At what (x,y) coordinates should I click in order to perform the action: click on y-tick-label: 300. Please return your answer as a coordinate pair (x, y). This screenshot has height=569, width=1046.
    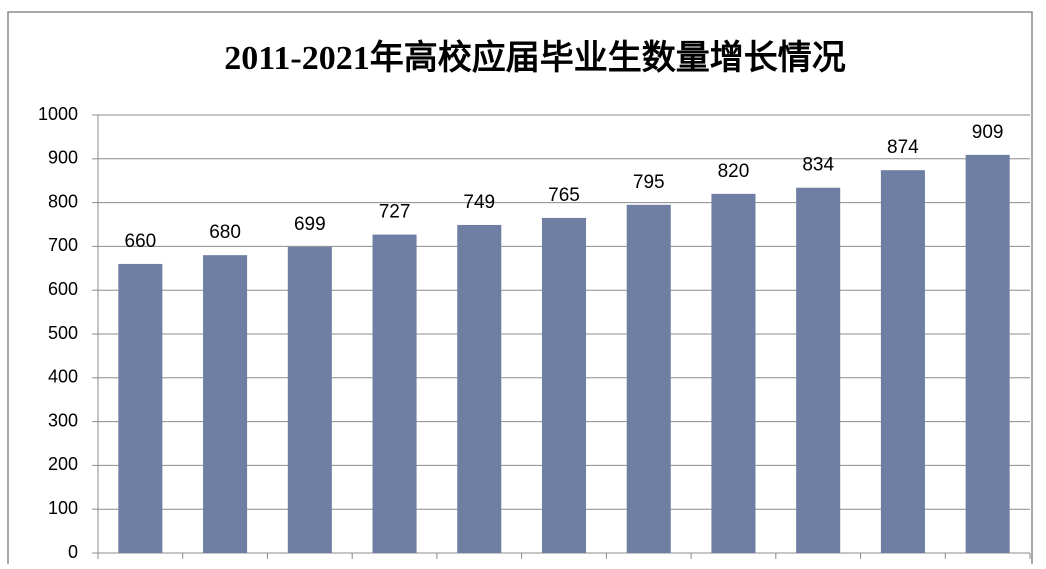
    Looking at the image, I should click on (63, 420).